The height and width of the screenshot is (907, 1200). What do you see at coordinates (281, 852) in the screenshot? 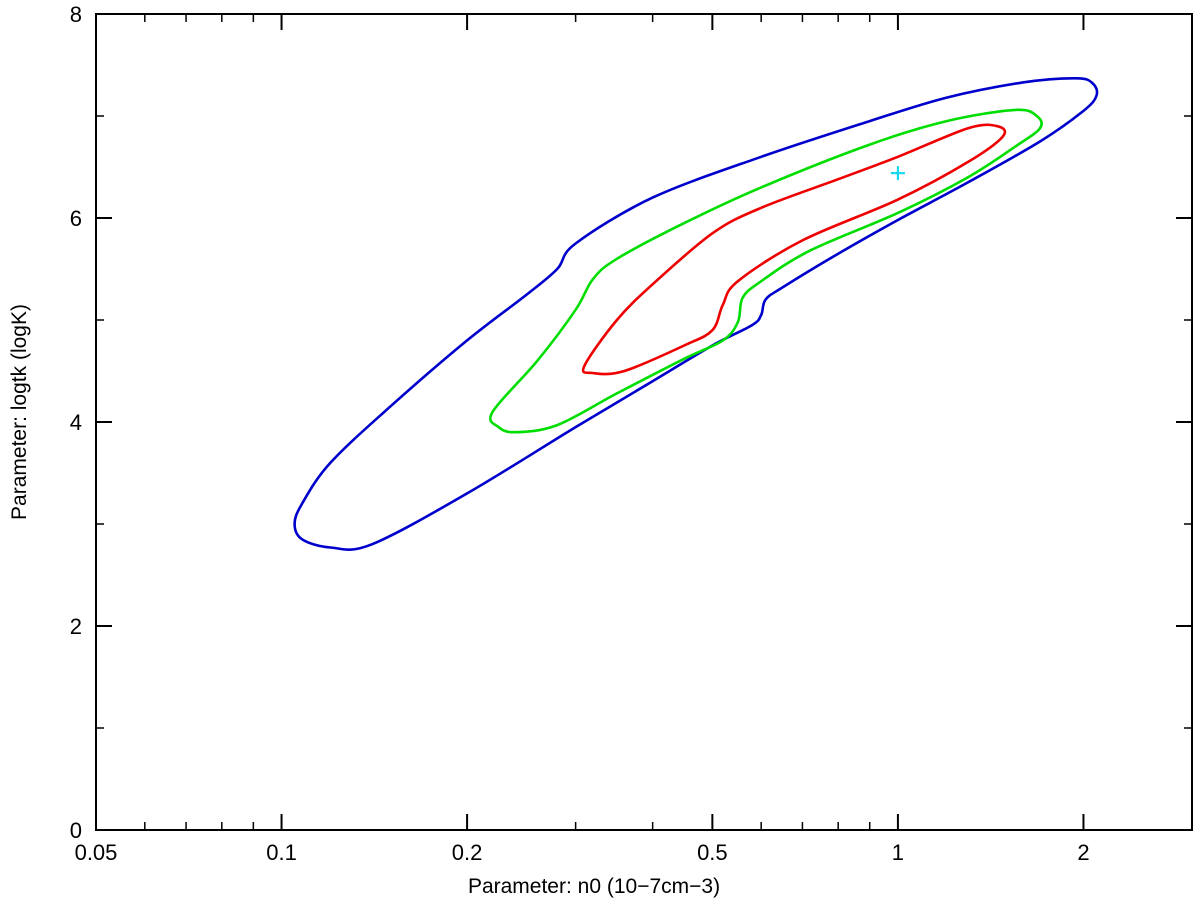
I see `x-tick-label: 0.1` at bounding box center [281, 852].